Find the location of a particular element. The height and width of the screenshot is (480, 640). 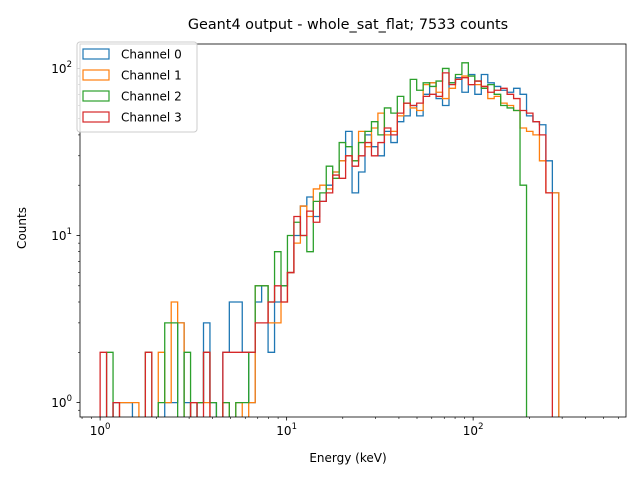

x-tick-label: 10¹ is located at coordinates (286, 430).